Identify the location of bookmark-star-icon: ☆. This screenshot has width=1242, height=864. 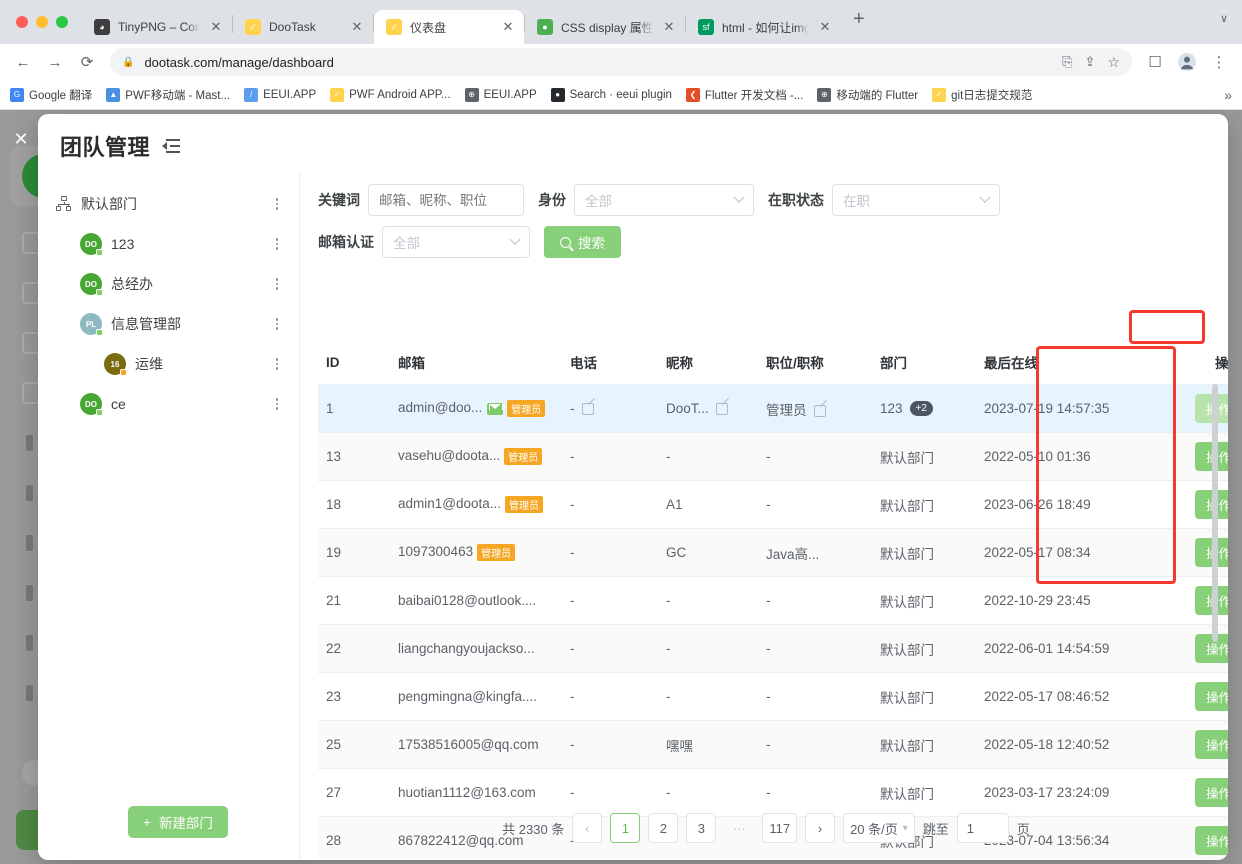
(1113, 61).